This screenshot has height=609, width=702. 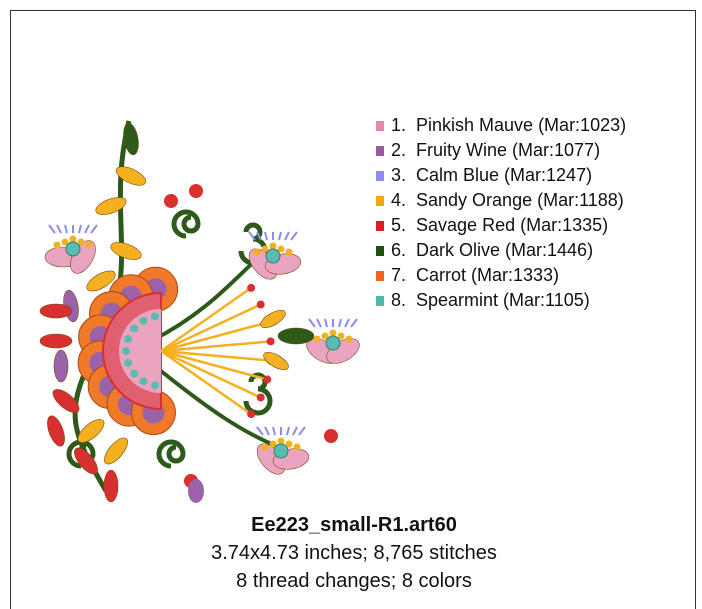 I want to click on legend-item: 2. Fruity Wine (Mar:1077), so click(x=501, y=150).